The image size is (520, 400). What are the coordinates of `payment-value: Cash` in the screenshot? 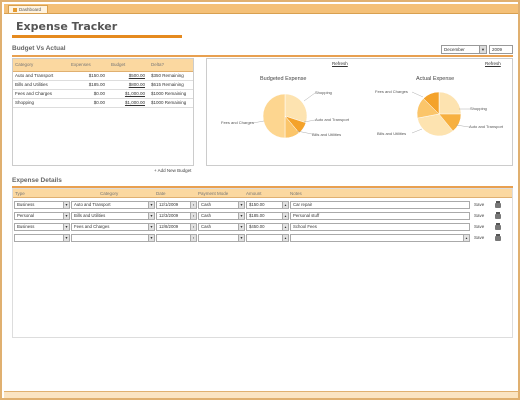 It's located at (206, 204).